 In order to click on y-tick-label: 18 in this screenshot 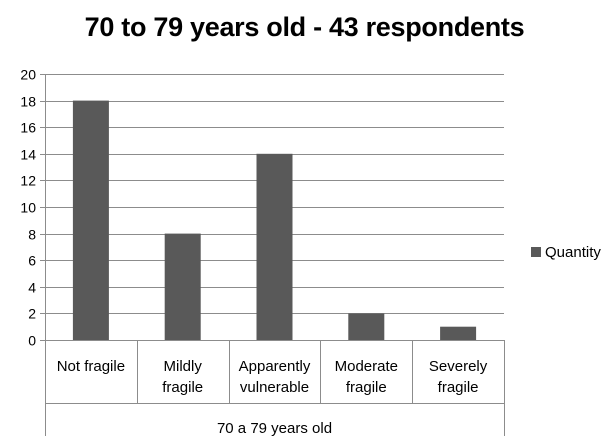, I will do `click(28, 102)`.